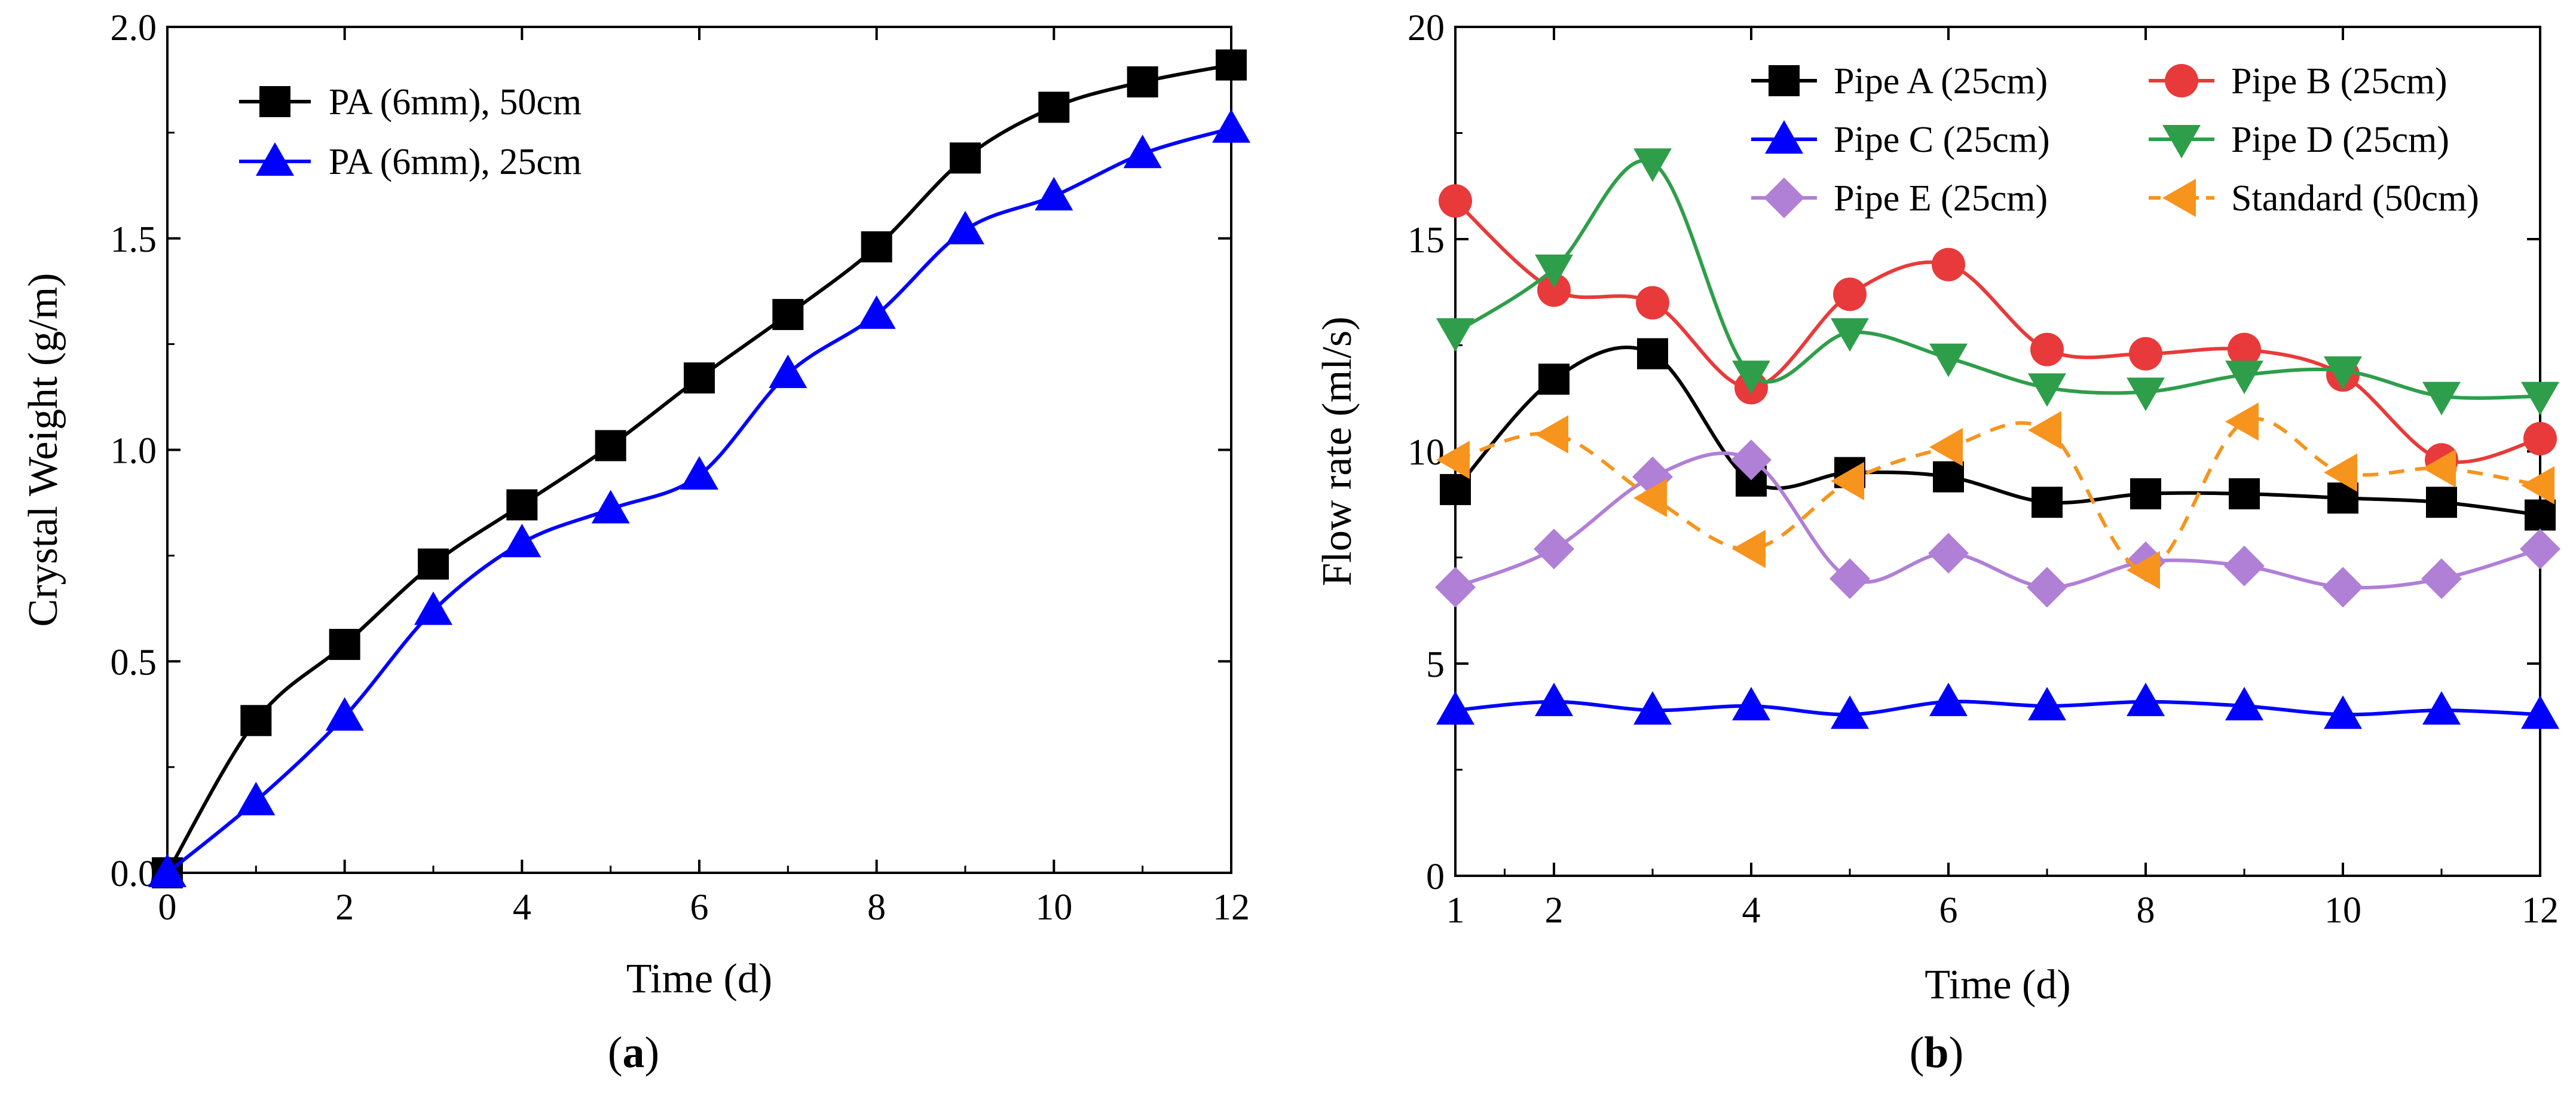 This screenshot has width=2576, height=1097. Describe the element at coordinates (1337, 451) in the screenshot. I see `y-axis-title: Flow rate (ml/s)` at that location.